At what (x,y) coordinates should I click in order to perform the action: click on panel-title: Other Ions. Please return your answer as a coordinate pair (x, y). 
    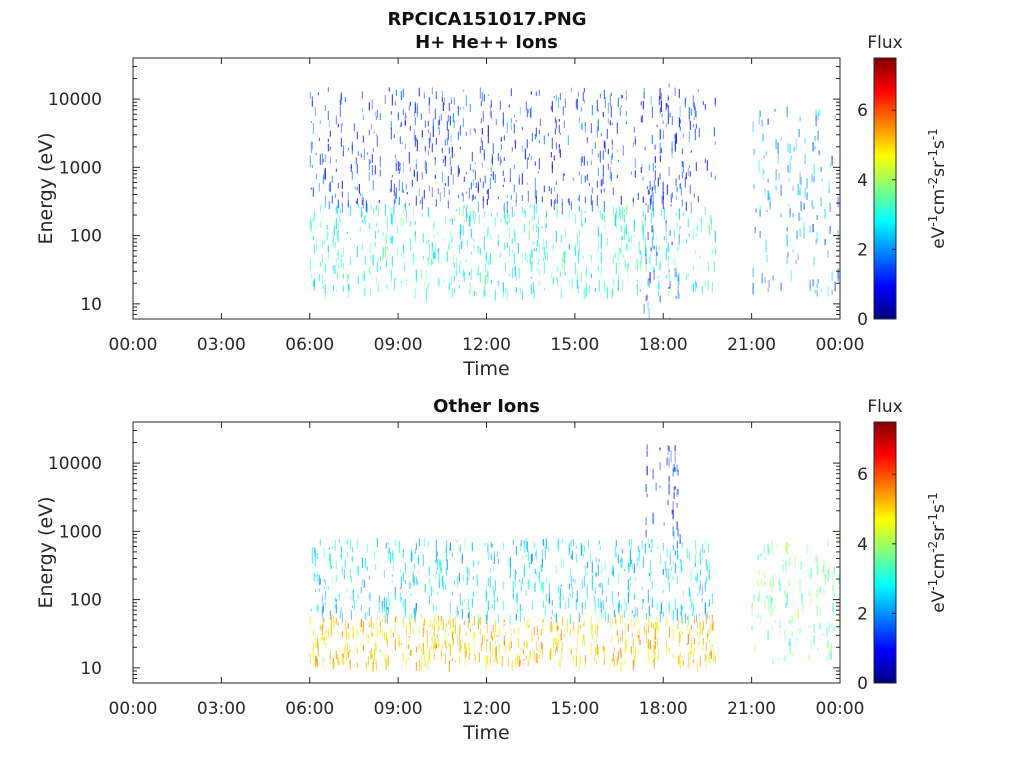
    Looking at the image, I should click on (486, 406).